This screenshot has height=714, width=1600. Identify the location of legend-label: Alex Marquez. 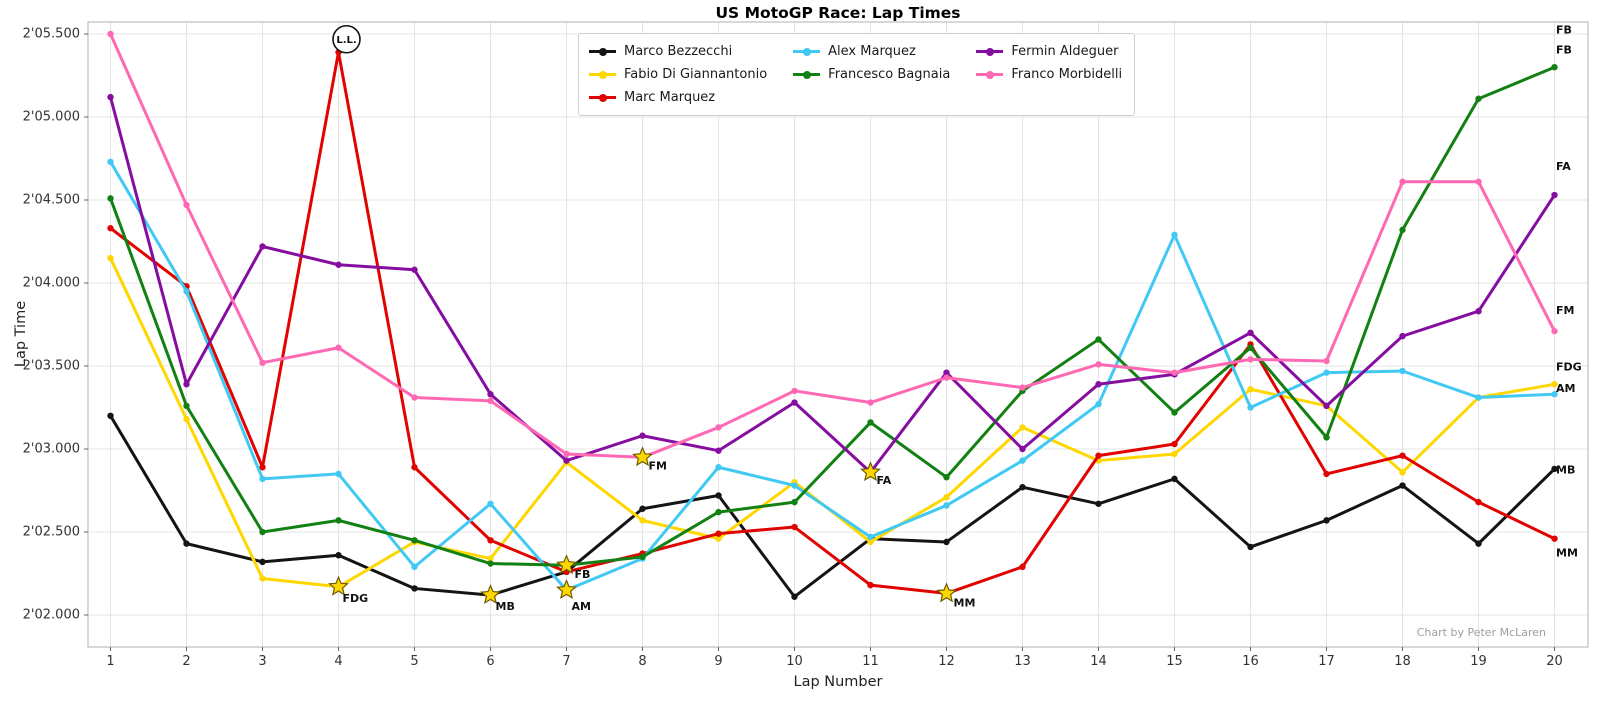
(872, 51).